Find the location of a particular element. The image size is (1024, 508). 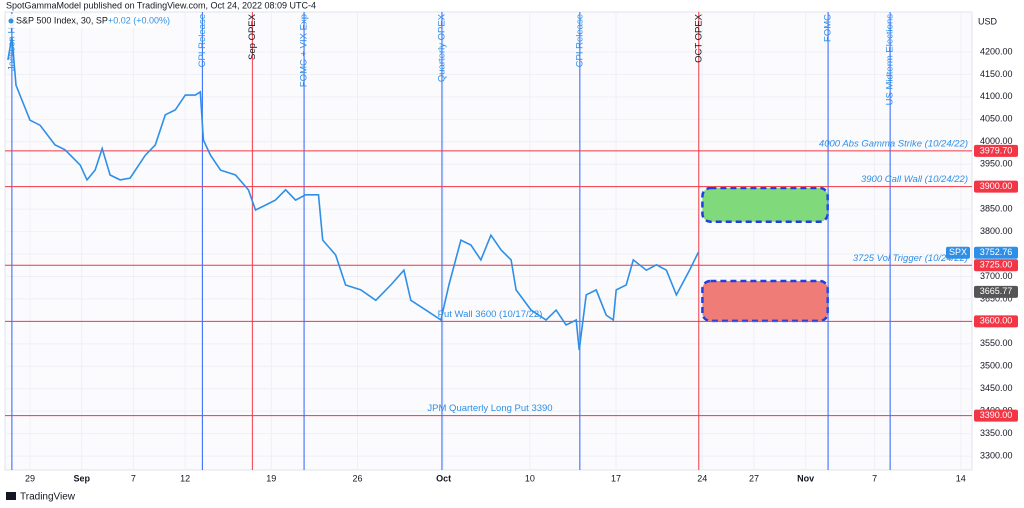

event-label: Sep OPEX is located at coordinates (252, 36).